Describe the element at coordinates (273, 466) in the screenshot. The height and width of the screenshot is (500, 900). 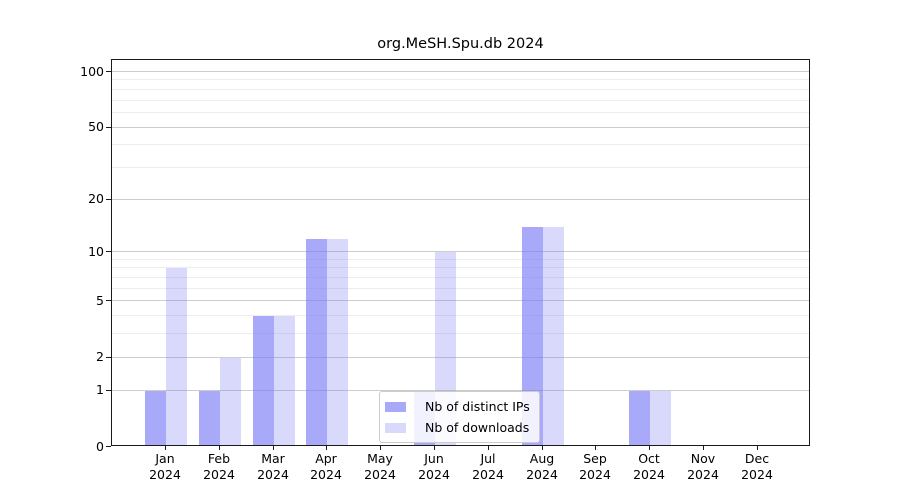
I see `x-tick-label-mar: Mar 2024` at that location.